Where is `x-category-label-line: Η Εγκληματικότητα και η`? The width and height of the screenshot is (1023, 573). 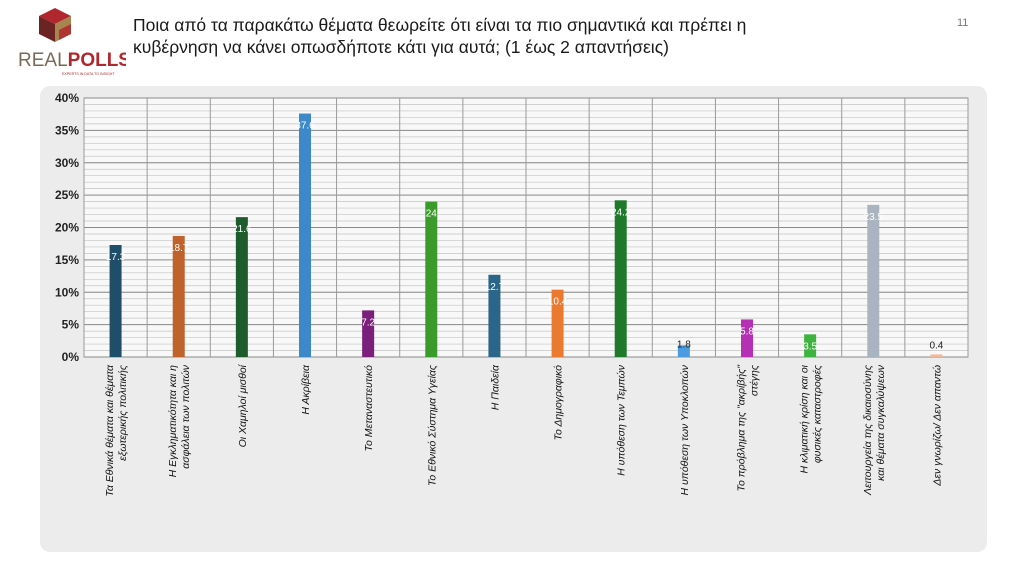
x-category-label-line: Η Εγκληματικότητα και η is located at coordinates (173, 421).